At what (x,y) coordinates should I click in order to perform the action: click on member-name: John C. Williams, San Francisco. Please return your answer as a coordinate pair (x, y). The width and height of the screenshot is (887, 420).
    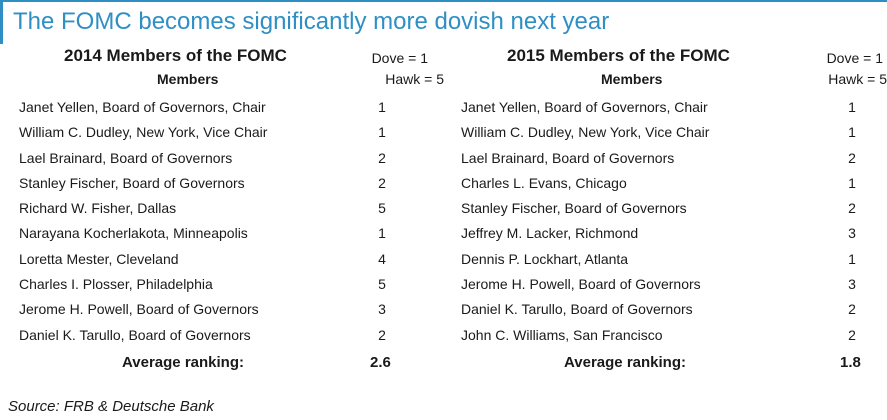
    Looking at the image, I should click on (562, 334).